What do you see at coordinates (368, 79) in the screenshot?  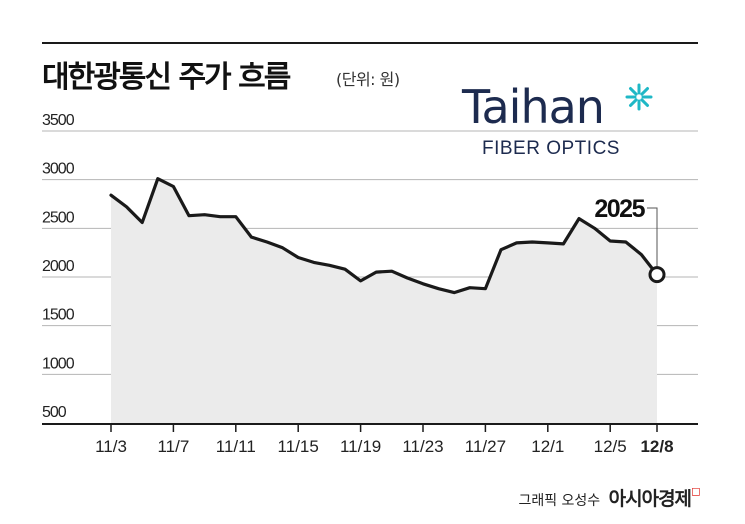 I see `unit-label: (단위: 원)` at bounding box center [368, 79].